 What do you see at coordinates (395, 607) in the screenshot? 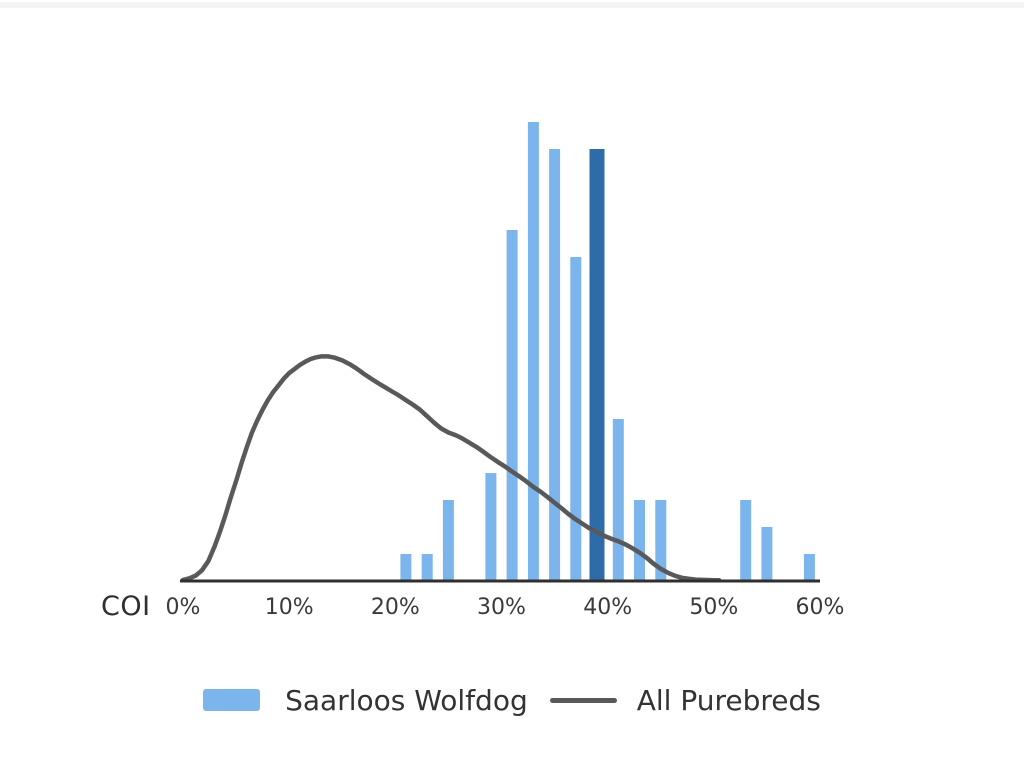
I see `x-tick-label-20: 20%` at bounding box center [395, 607].